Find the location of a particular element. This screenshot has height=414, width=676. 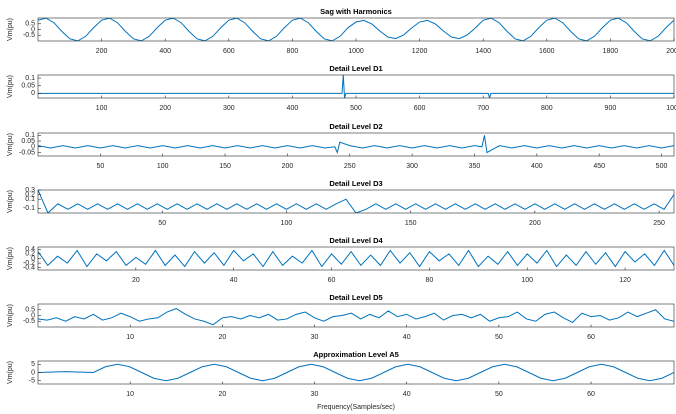

x-tick-label: 1800 is located at coordinates (611, 51).